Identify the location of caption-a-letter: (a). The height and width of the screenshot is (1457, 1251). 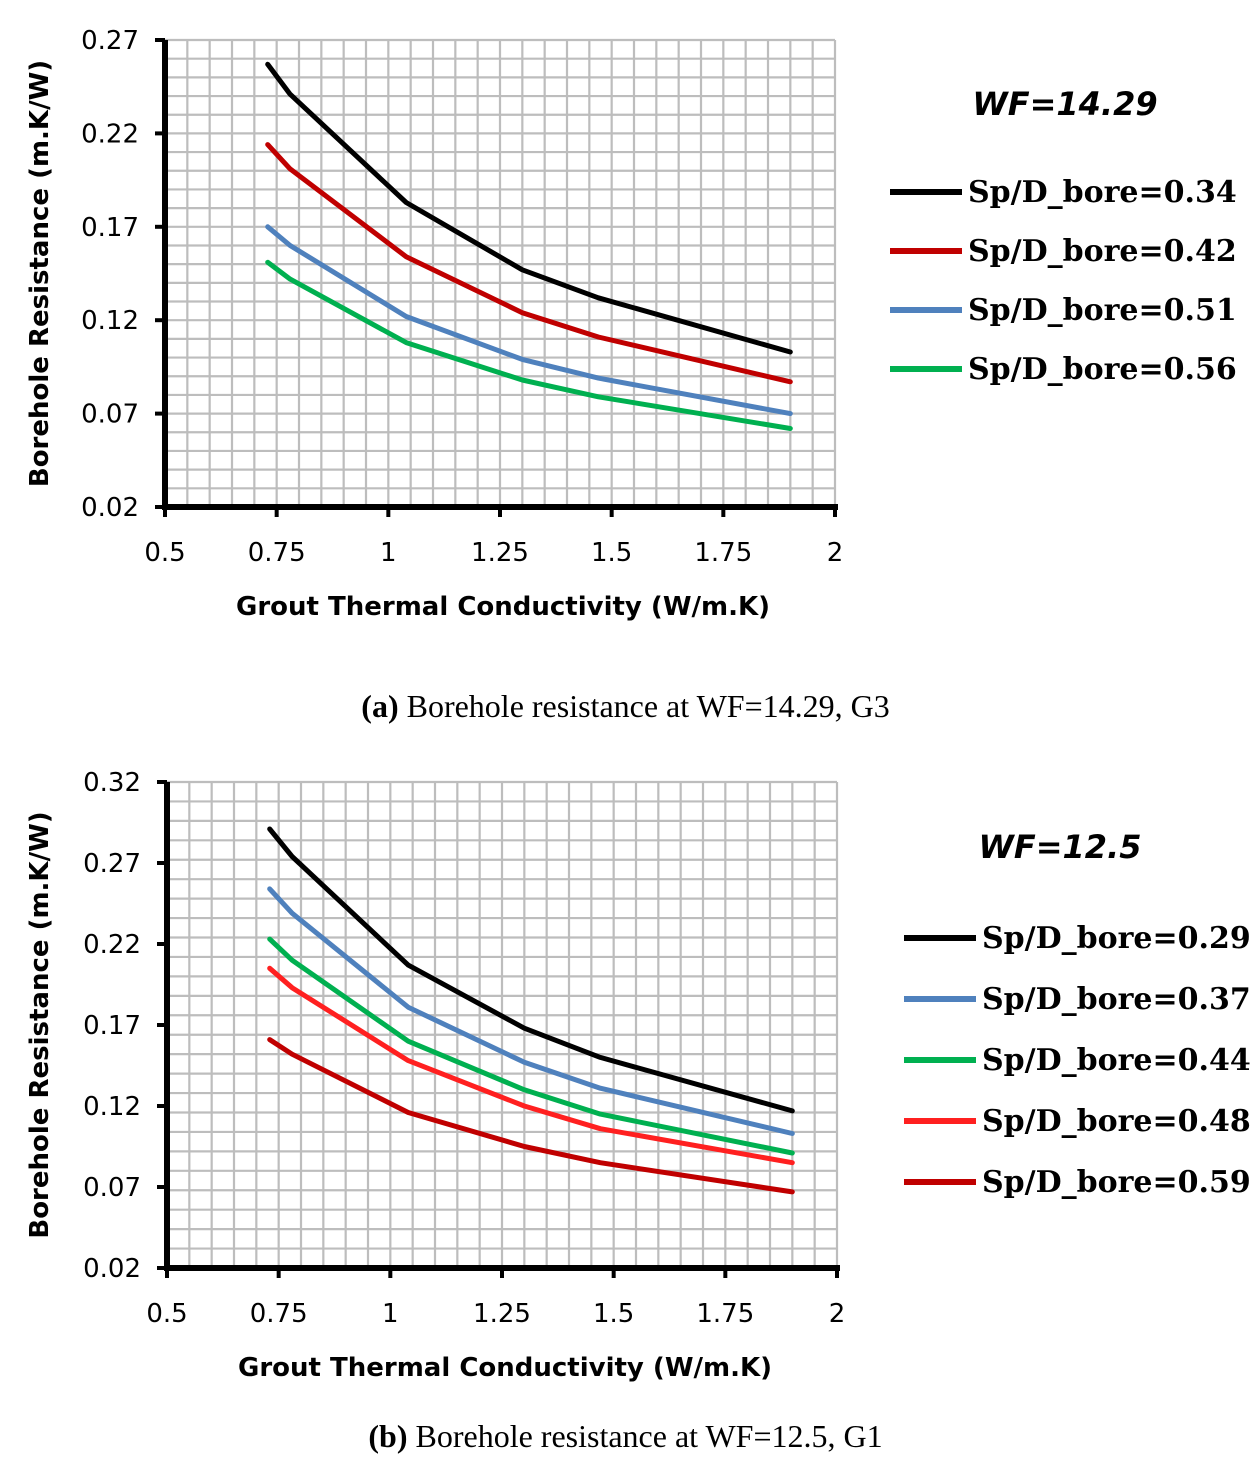
(380, 706).